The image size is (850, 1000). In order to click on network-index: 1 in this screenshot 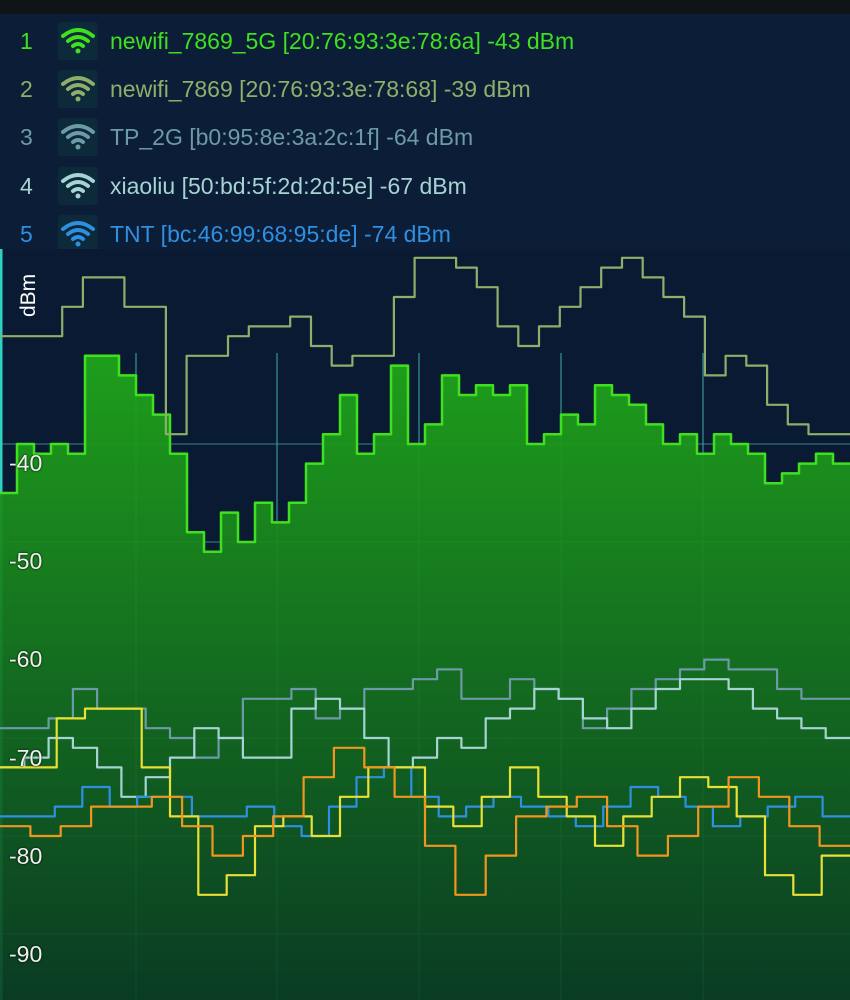, I will do `click(26, 40)`.